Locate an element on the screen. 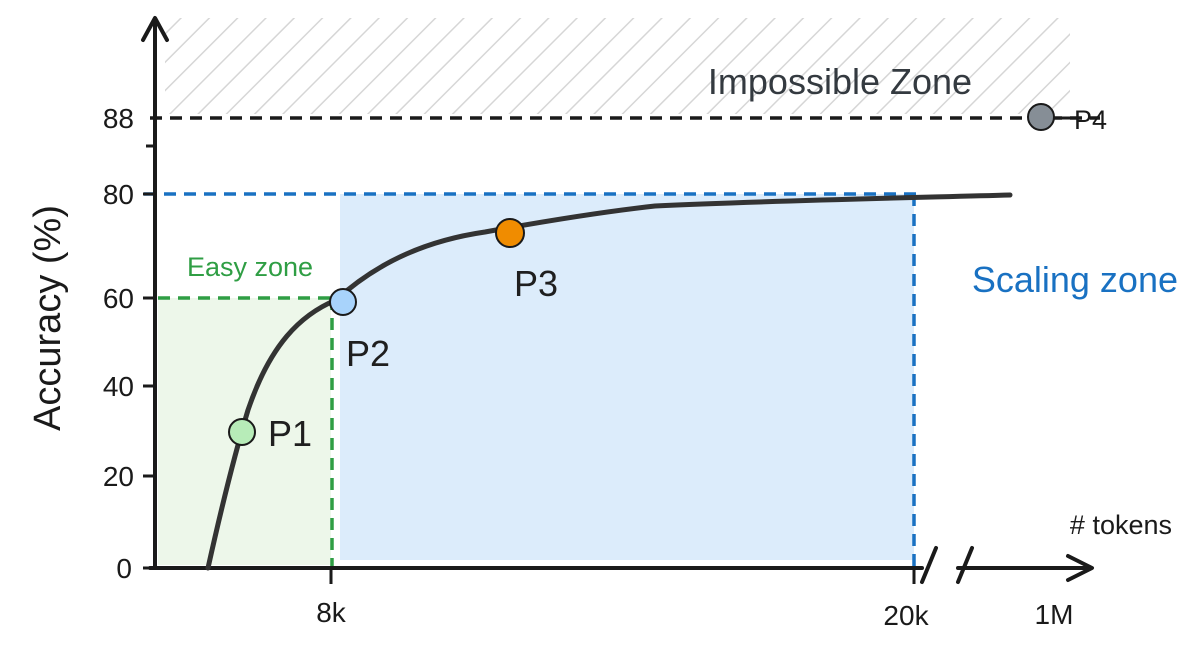  point-label-p3: P3 is located at coordinates (536, 283).